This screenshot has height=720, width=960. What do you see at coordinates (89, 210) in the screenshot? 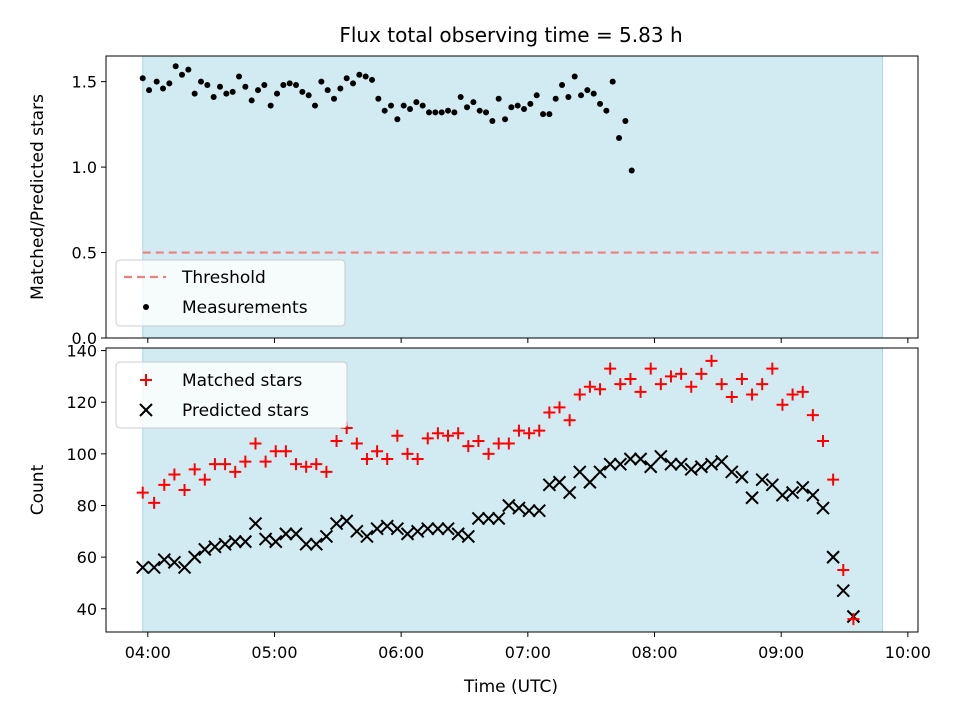
I see `y-axis-ratio: 0.0 0.5 1.0 1.5` at bounding box center [89, 210].